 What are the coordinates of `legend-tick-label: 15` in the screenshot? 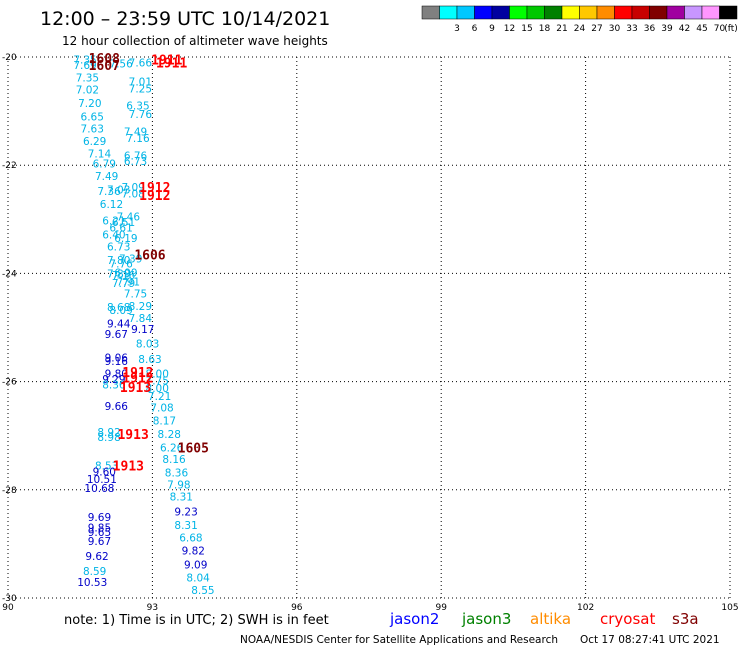 It's located at (526, 29).